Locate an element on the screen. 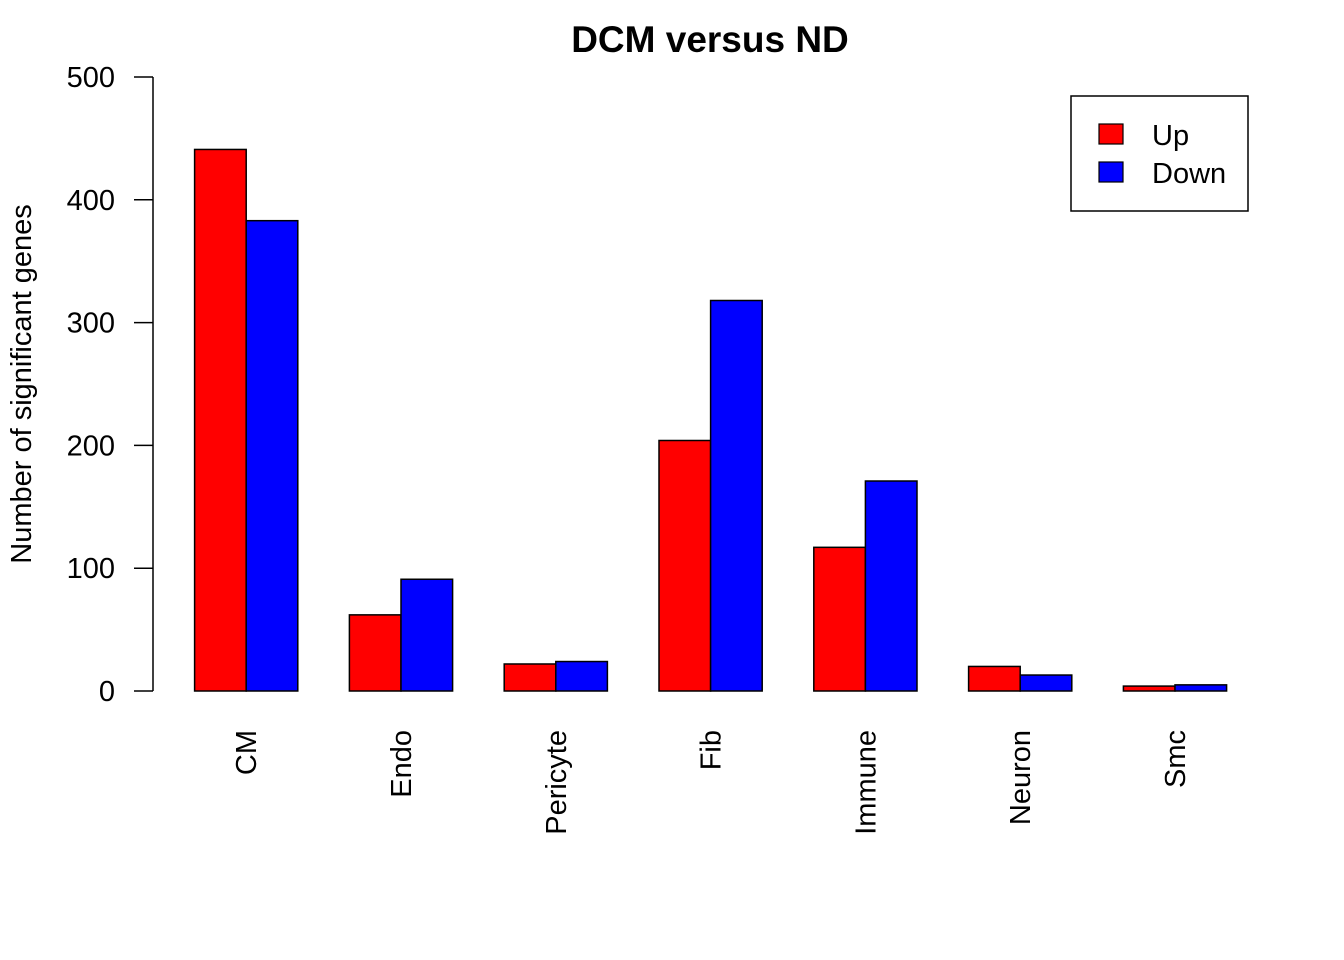 The image size is (1344, 960). legend-swatch-up is located at coordinates (1111, 134).